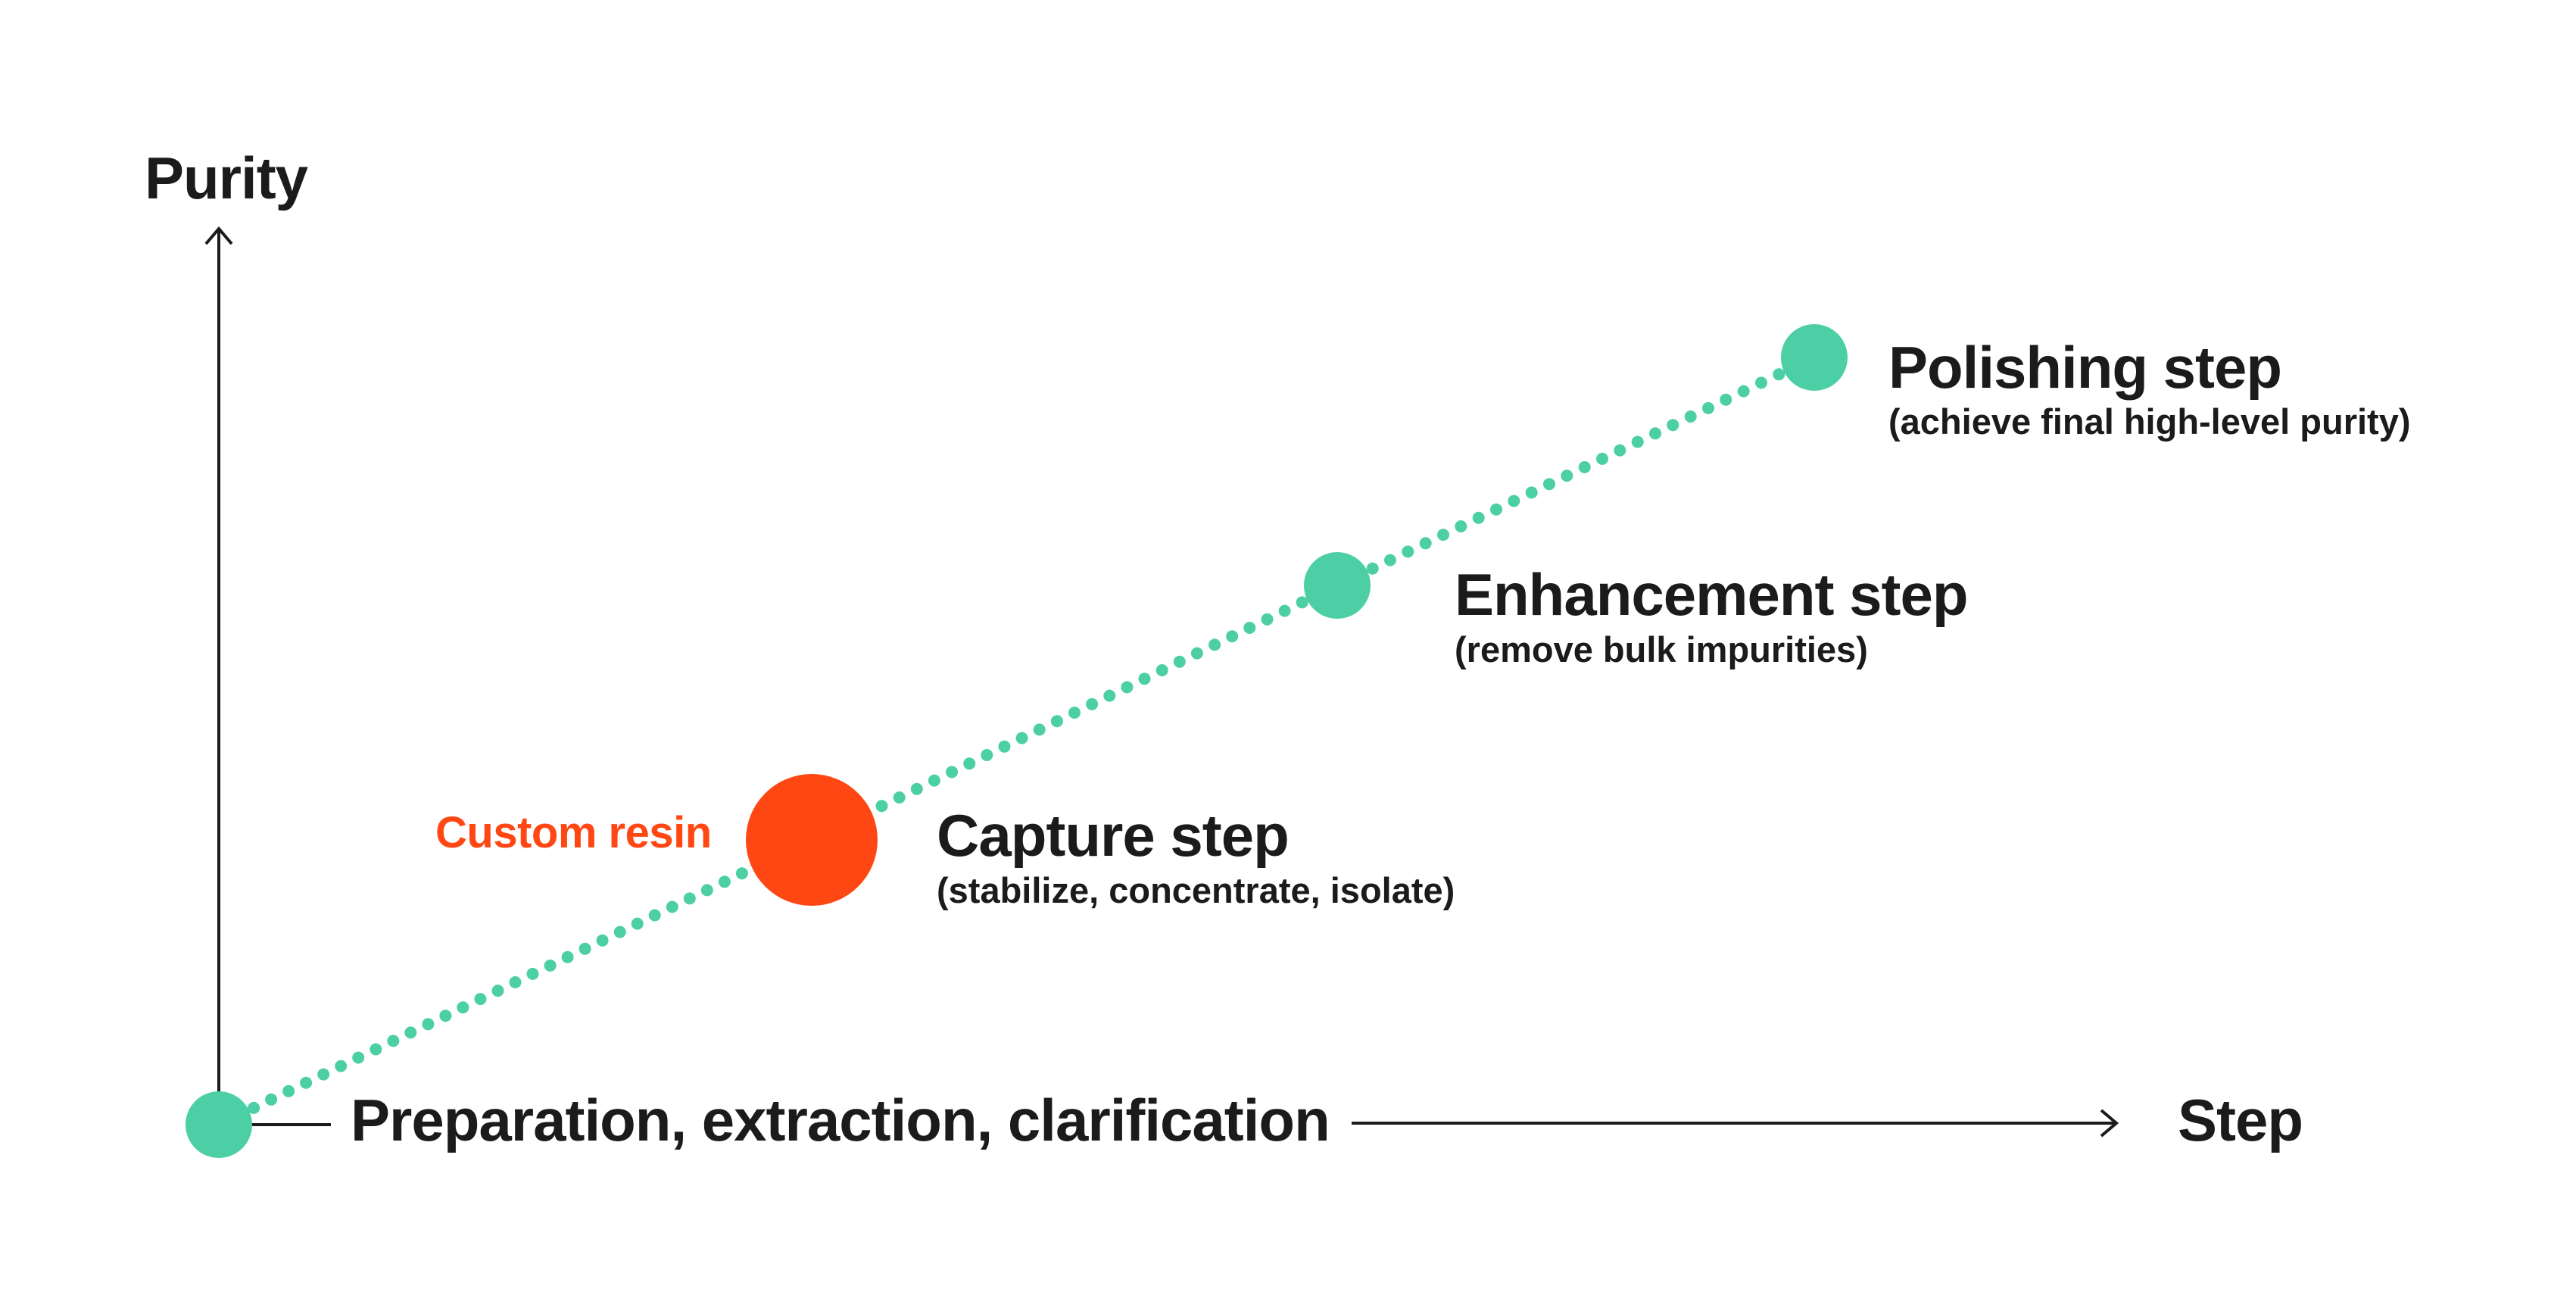 The height and width of the screenshot is (1289, 2576). What do you see at coordinates (219, 1124) in the screenshot?
I see `node-preparation` at bounding box center [219, 1124].